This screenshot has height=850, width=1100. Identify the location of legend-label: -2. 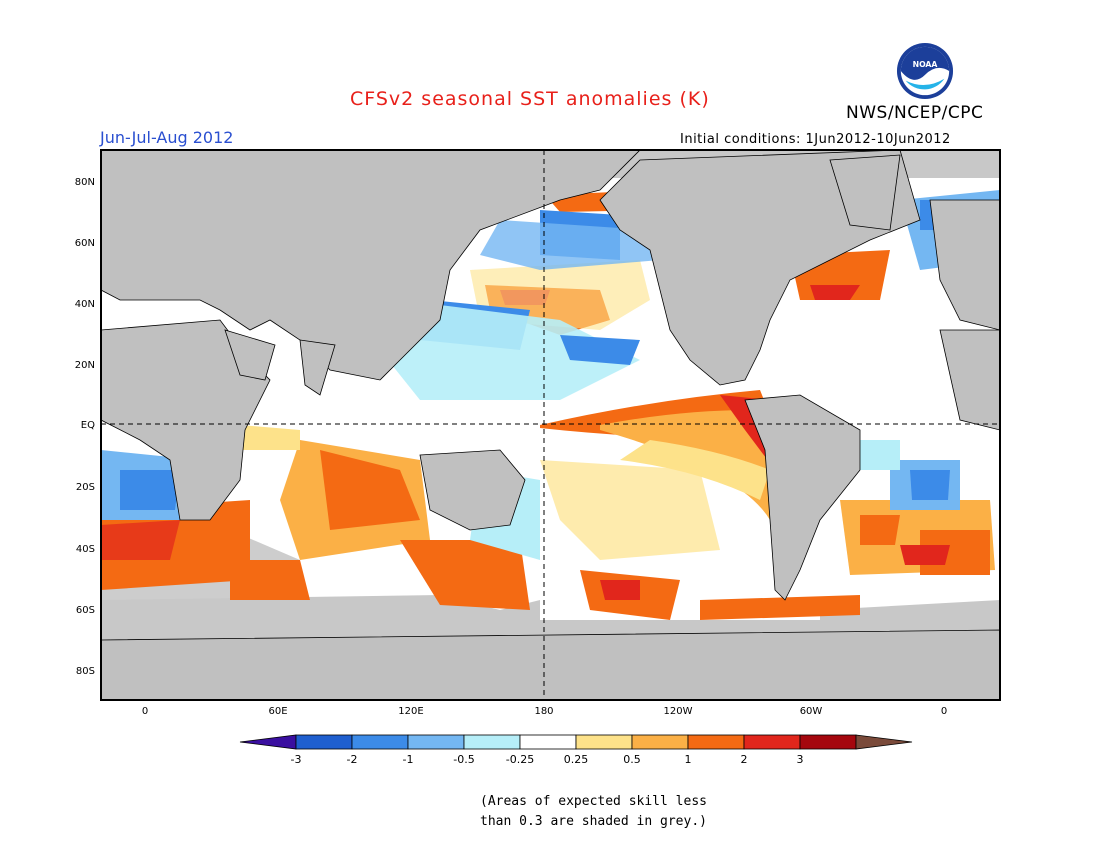
(352, 759).